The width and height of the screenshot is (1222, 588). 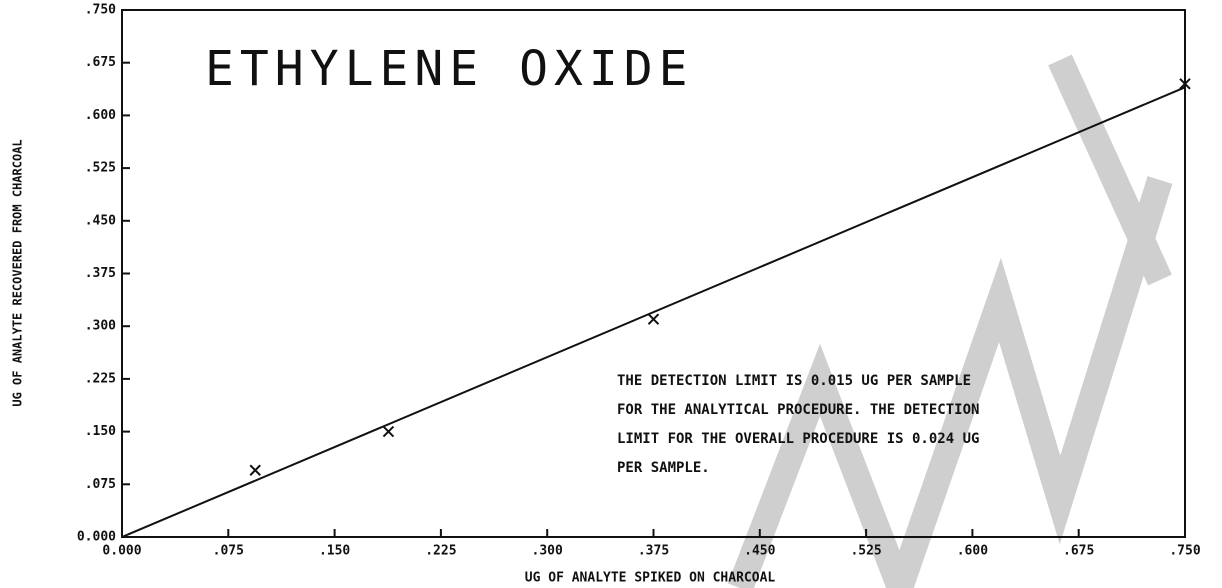 I want to click on x-tick-label: .675, so click(x=1078, y=551).